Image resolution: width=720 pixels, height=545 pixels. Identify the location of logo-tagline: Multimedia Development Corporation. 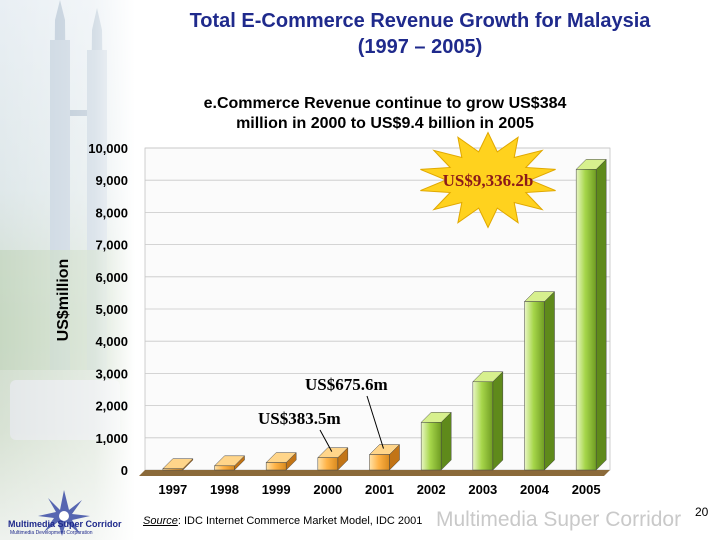
(51, 533).